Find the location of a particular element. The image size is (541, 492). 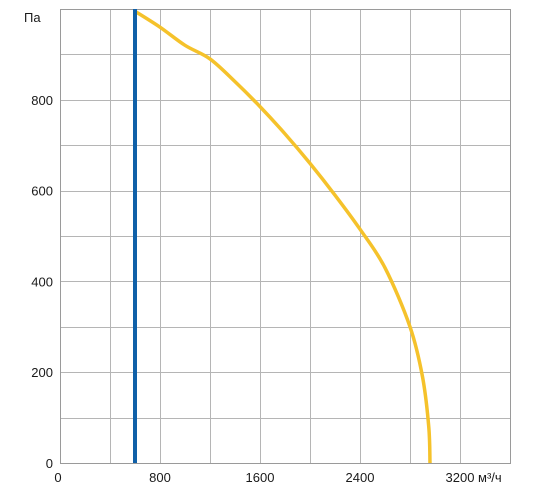

y-tick-label: 0 is located at coordinates (49, 463).